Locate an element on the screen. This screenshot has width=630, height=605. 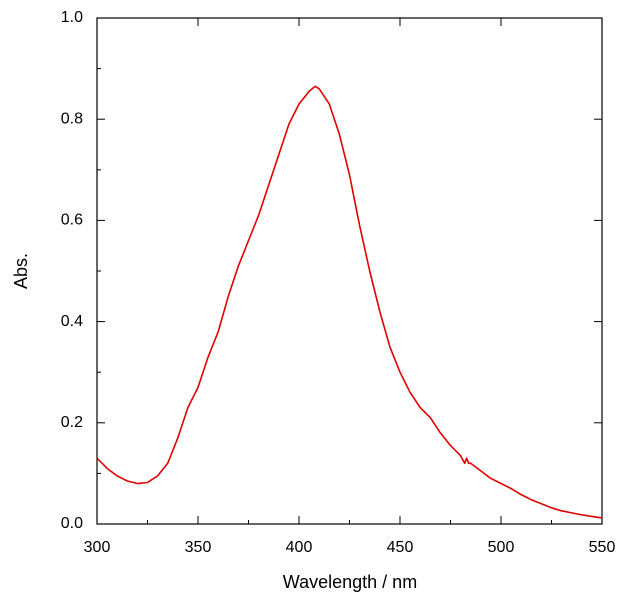
x-tick-label: 300 is located at coordinates (97, 547).